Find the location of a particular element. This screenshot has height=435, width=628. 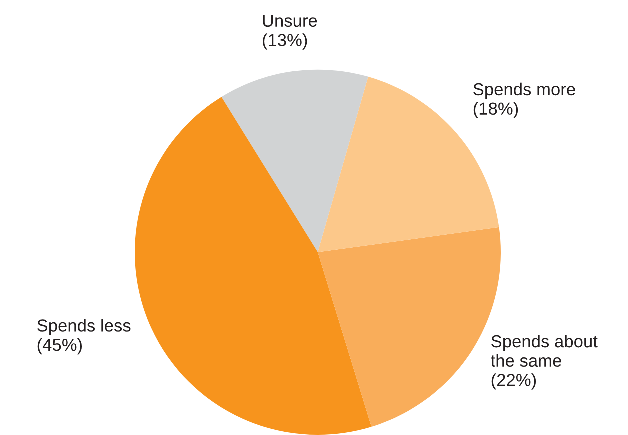

pie-slice is located at coordinates (295, 161).